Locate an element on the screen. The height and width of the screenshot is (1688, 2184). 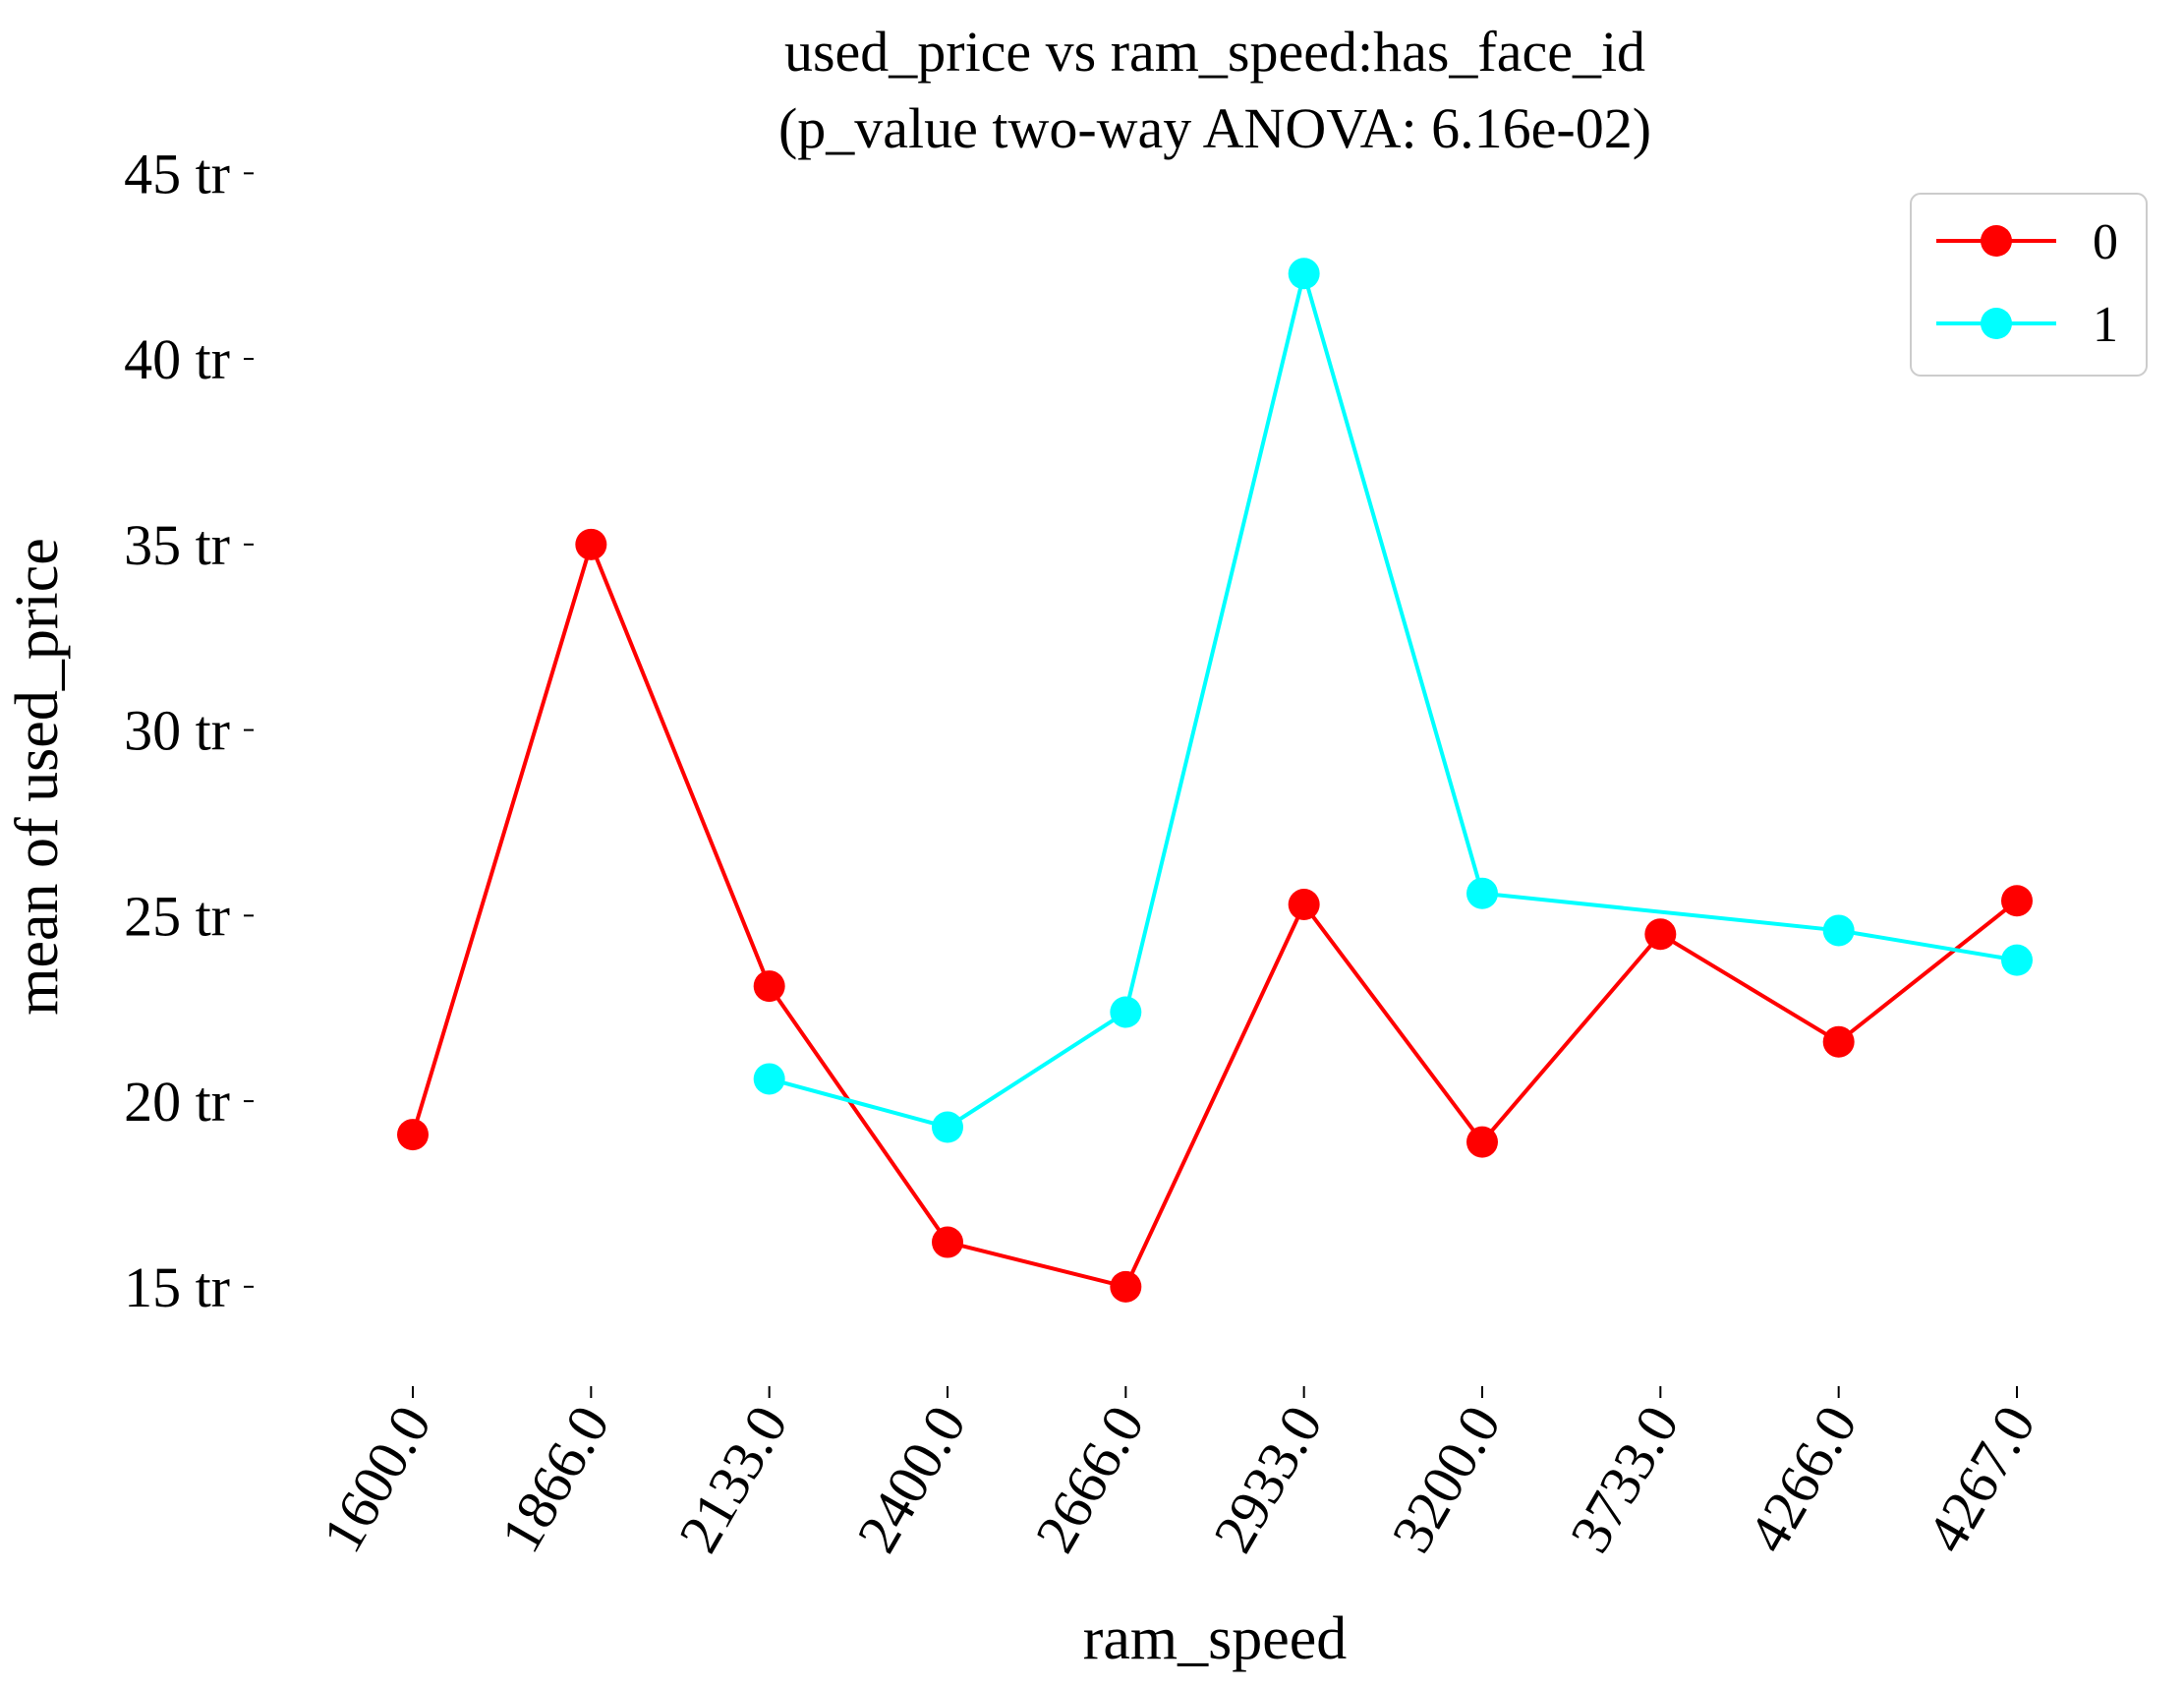
y-tick-label: 25 tr is located at coordinates (177, 916).